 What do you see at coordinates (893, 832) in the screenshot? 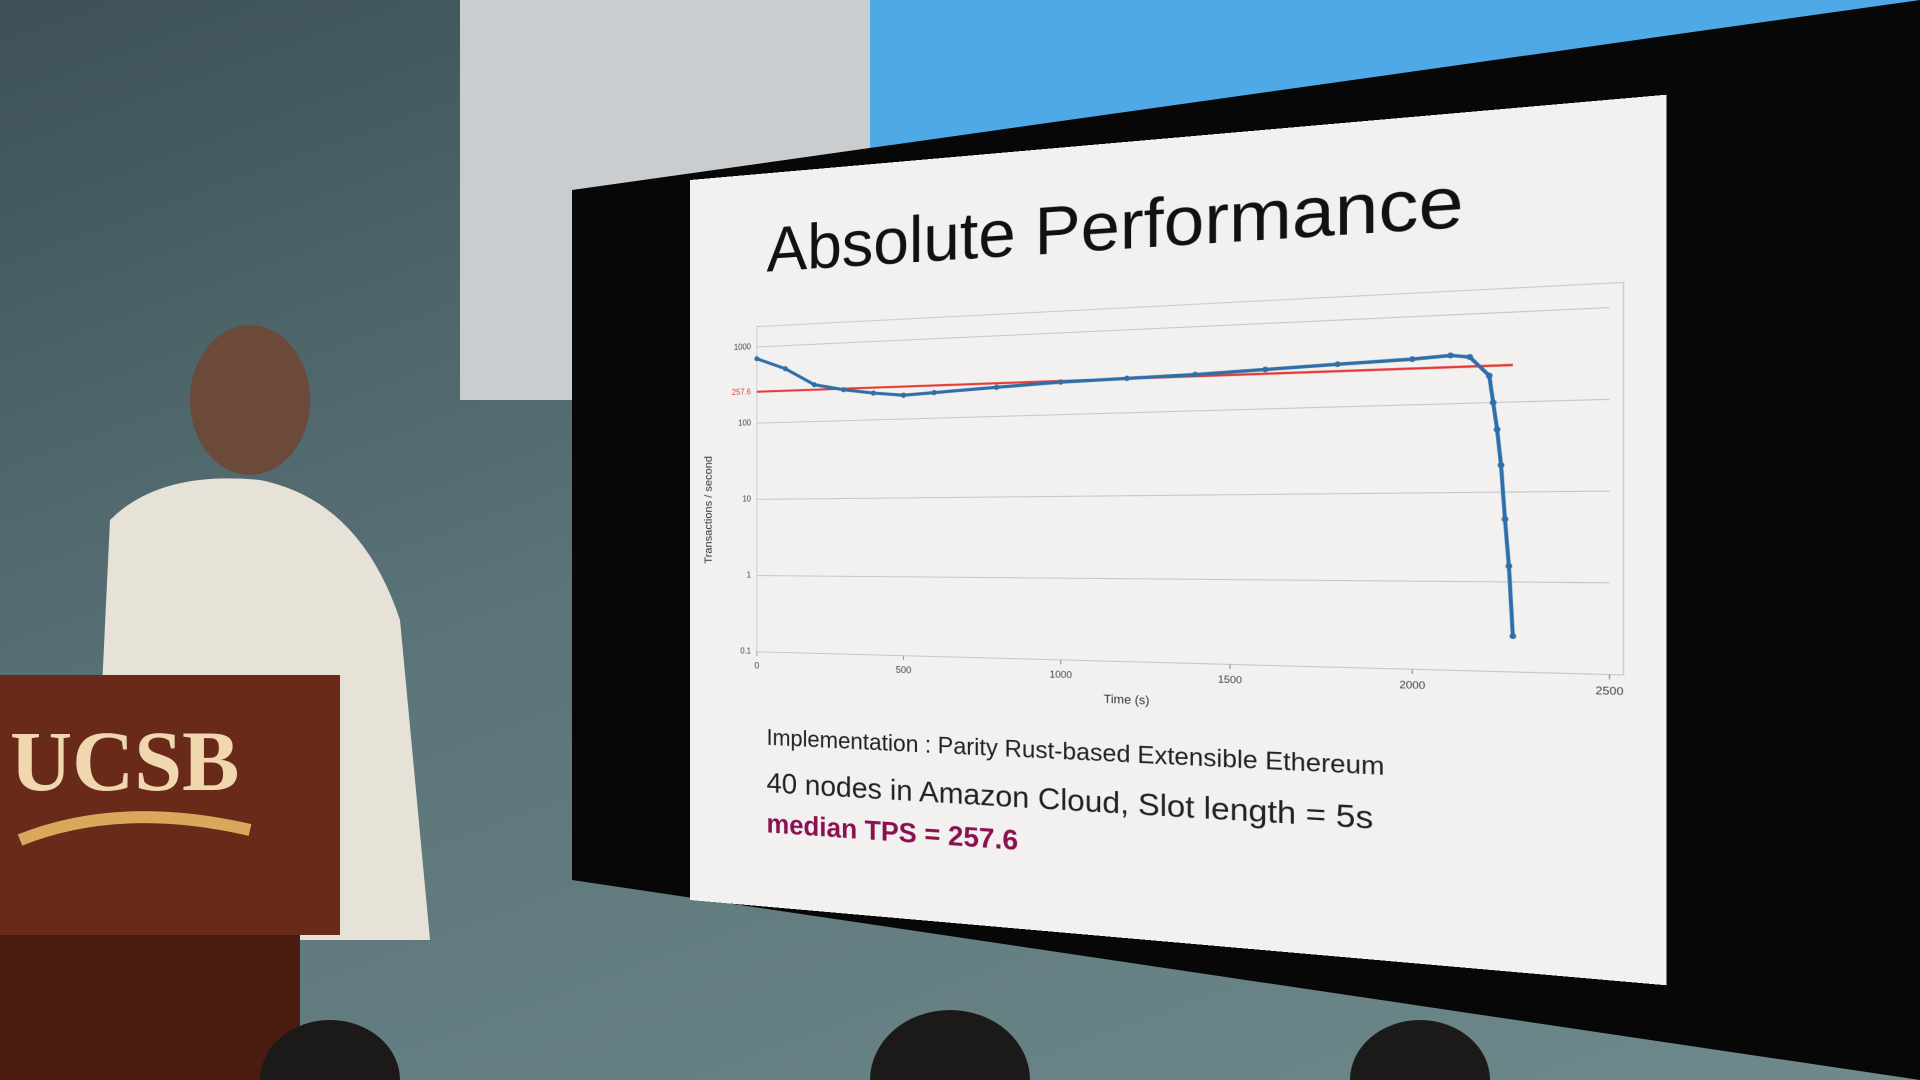
I see `note: median TPS = 257.6` at bounding box center [893, 832].